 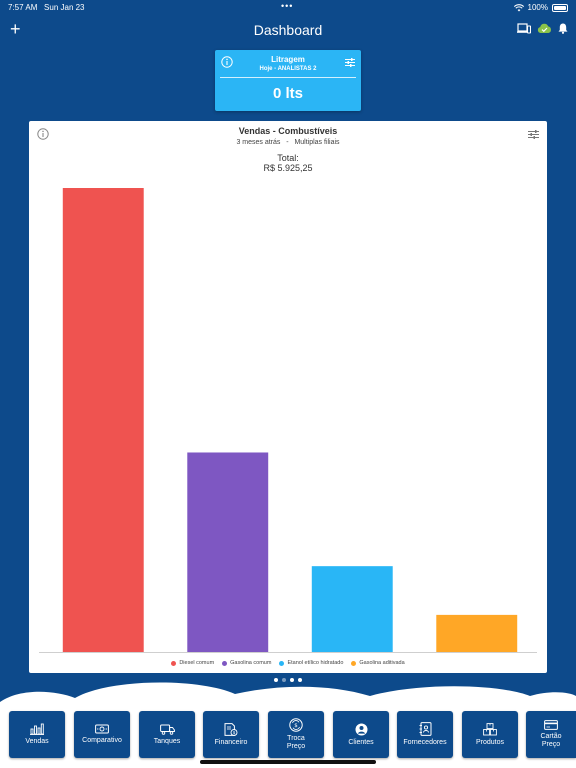 I want to click on devices-icon, so click(x=524, y=28).